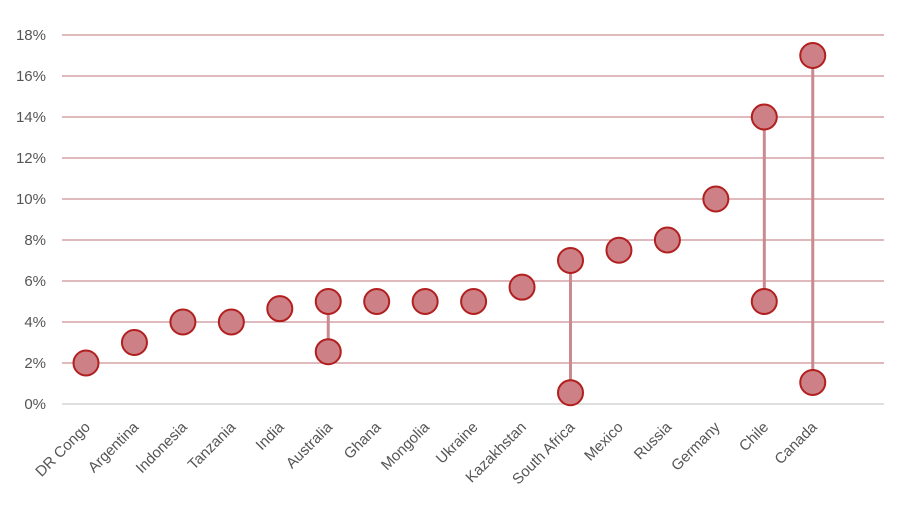  What do you see at coordinates (31, 117) in the screenshot?
I see `y-tick-label: 14%` at bounding box center [31, 117].